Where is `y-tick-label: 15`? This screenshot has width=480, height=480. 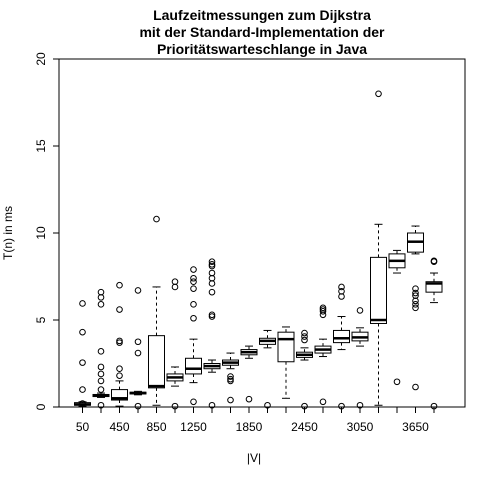 y-tick-label: 15 is located at coordinates (41, 146).